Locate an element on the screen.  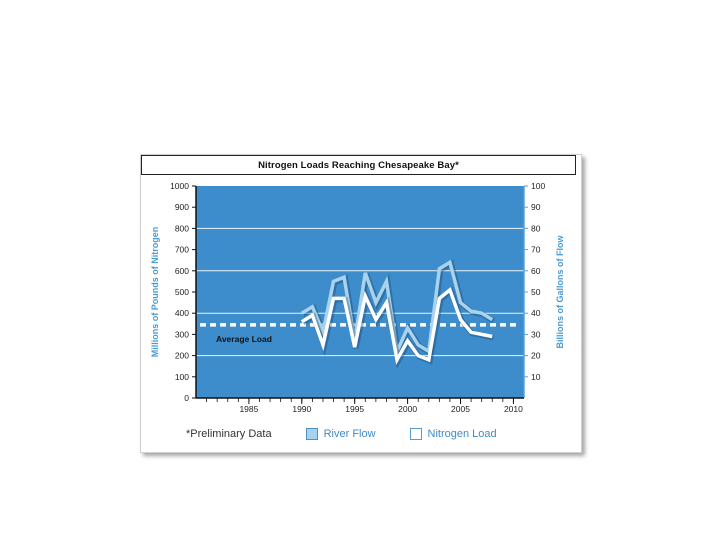
y-right-tick-label: 50 is located at coordinates (536, 292).